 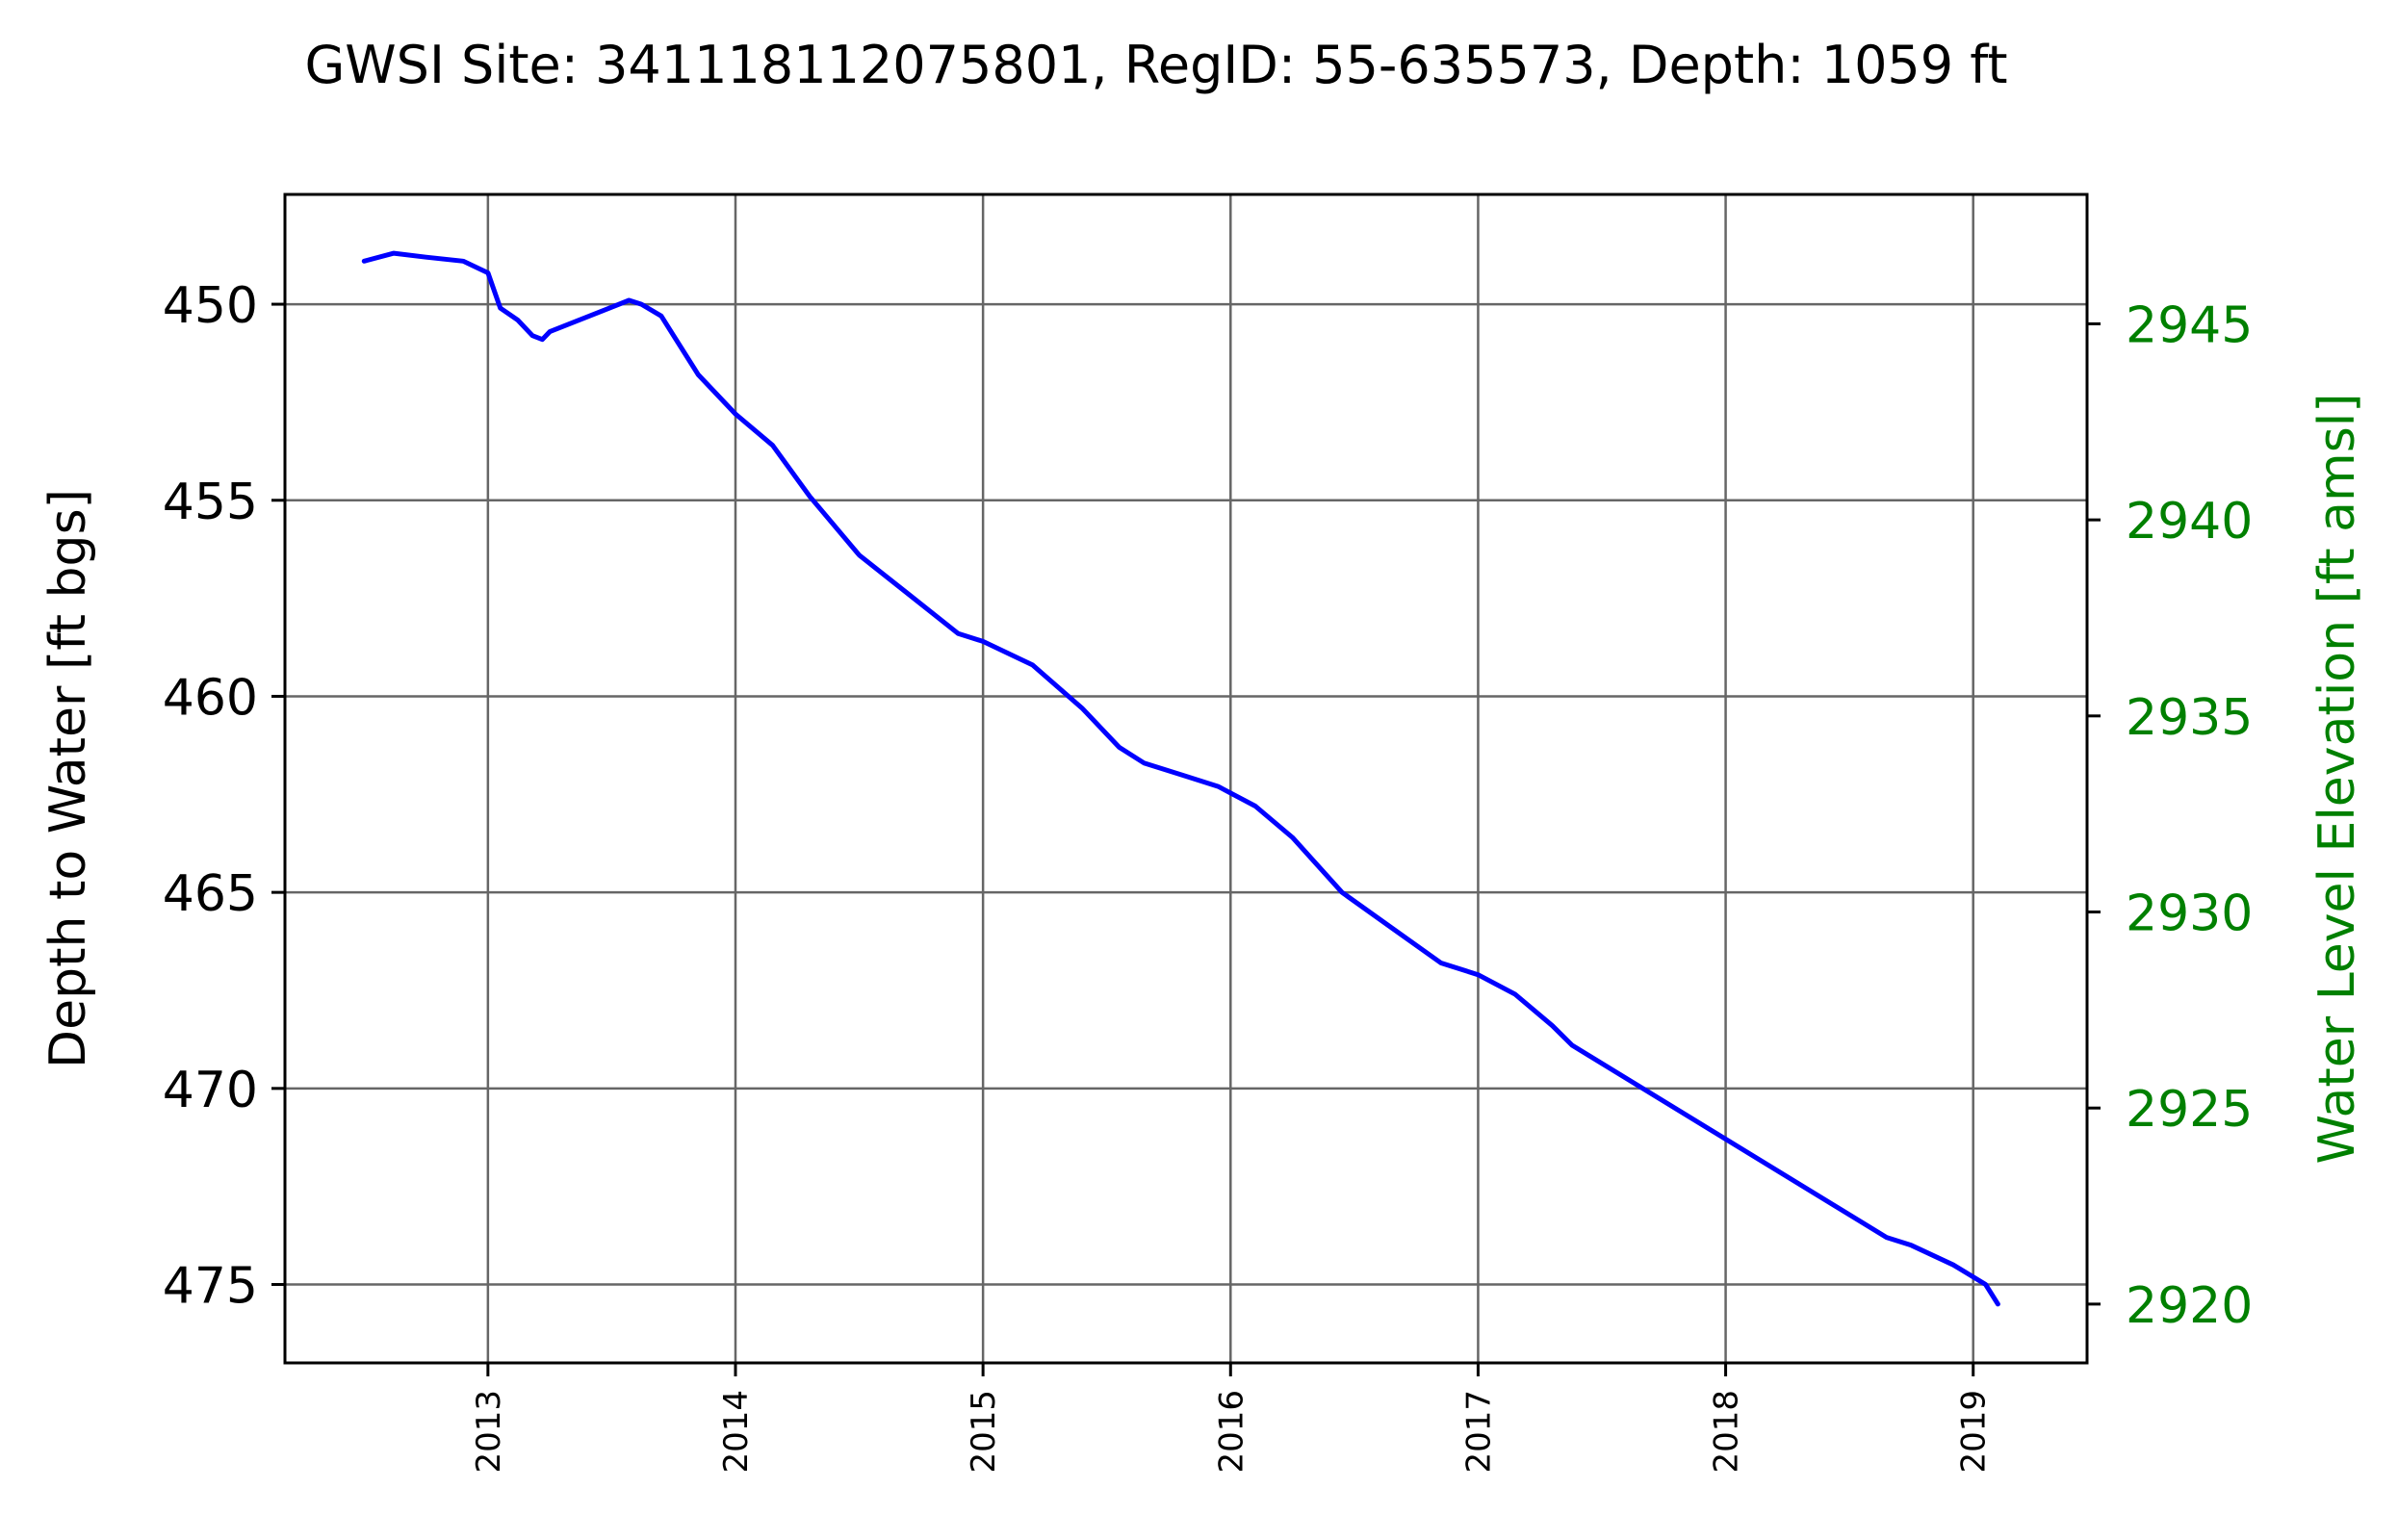 I want to click on y2-tick-label: 2930, so click(x=2189, y=914).